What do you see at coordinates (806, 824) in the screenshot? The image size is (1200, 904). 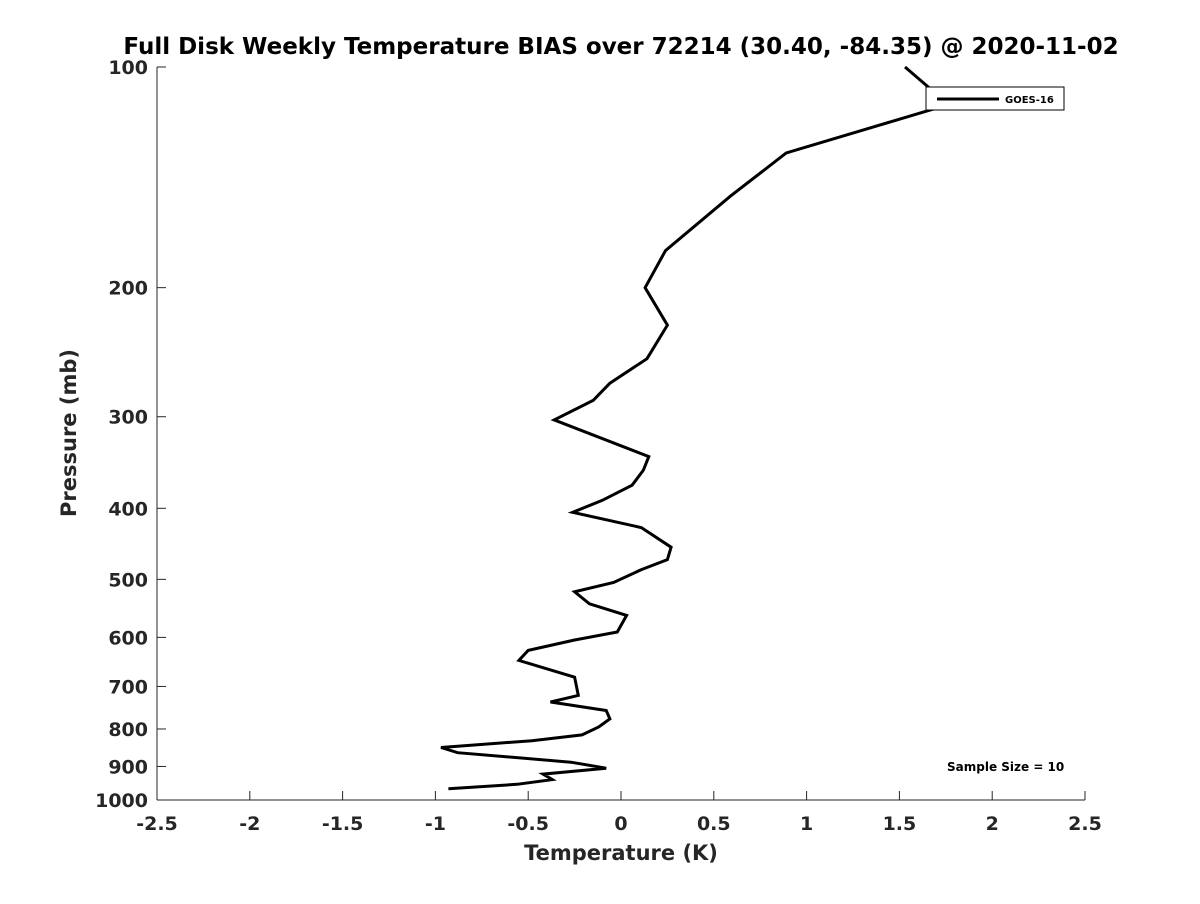 I see `x-tick-label: 1` at bounding box center [806, 824].